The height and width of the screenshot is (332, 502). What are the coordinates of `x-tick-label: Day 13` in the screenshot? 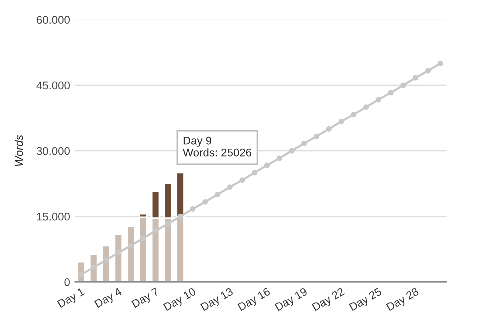 It's located at (217, 301).